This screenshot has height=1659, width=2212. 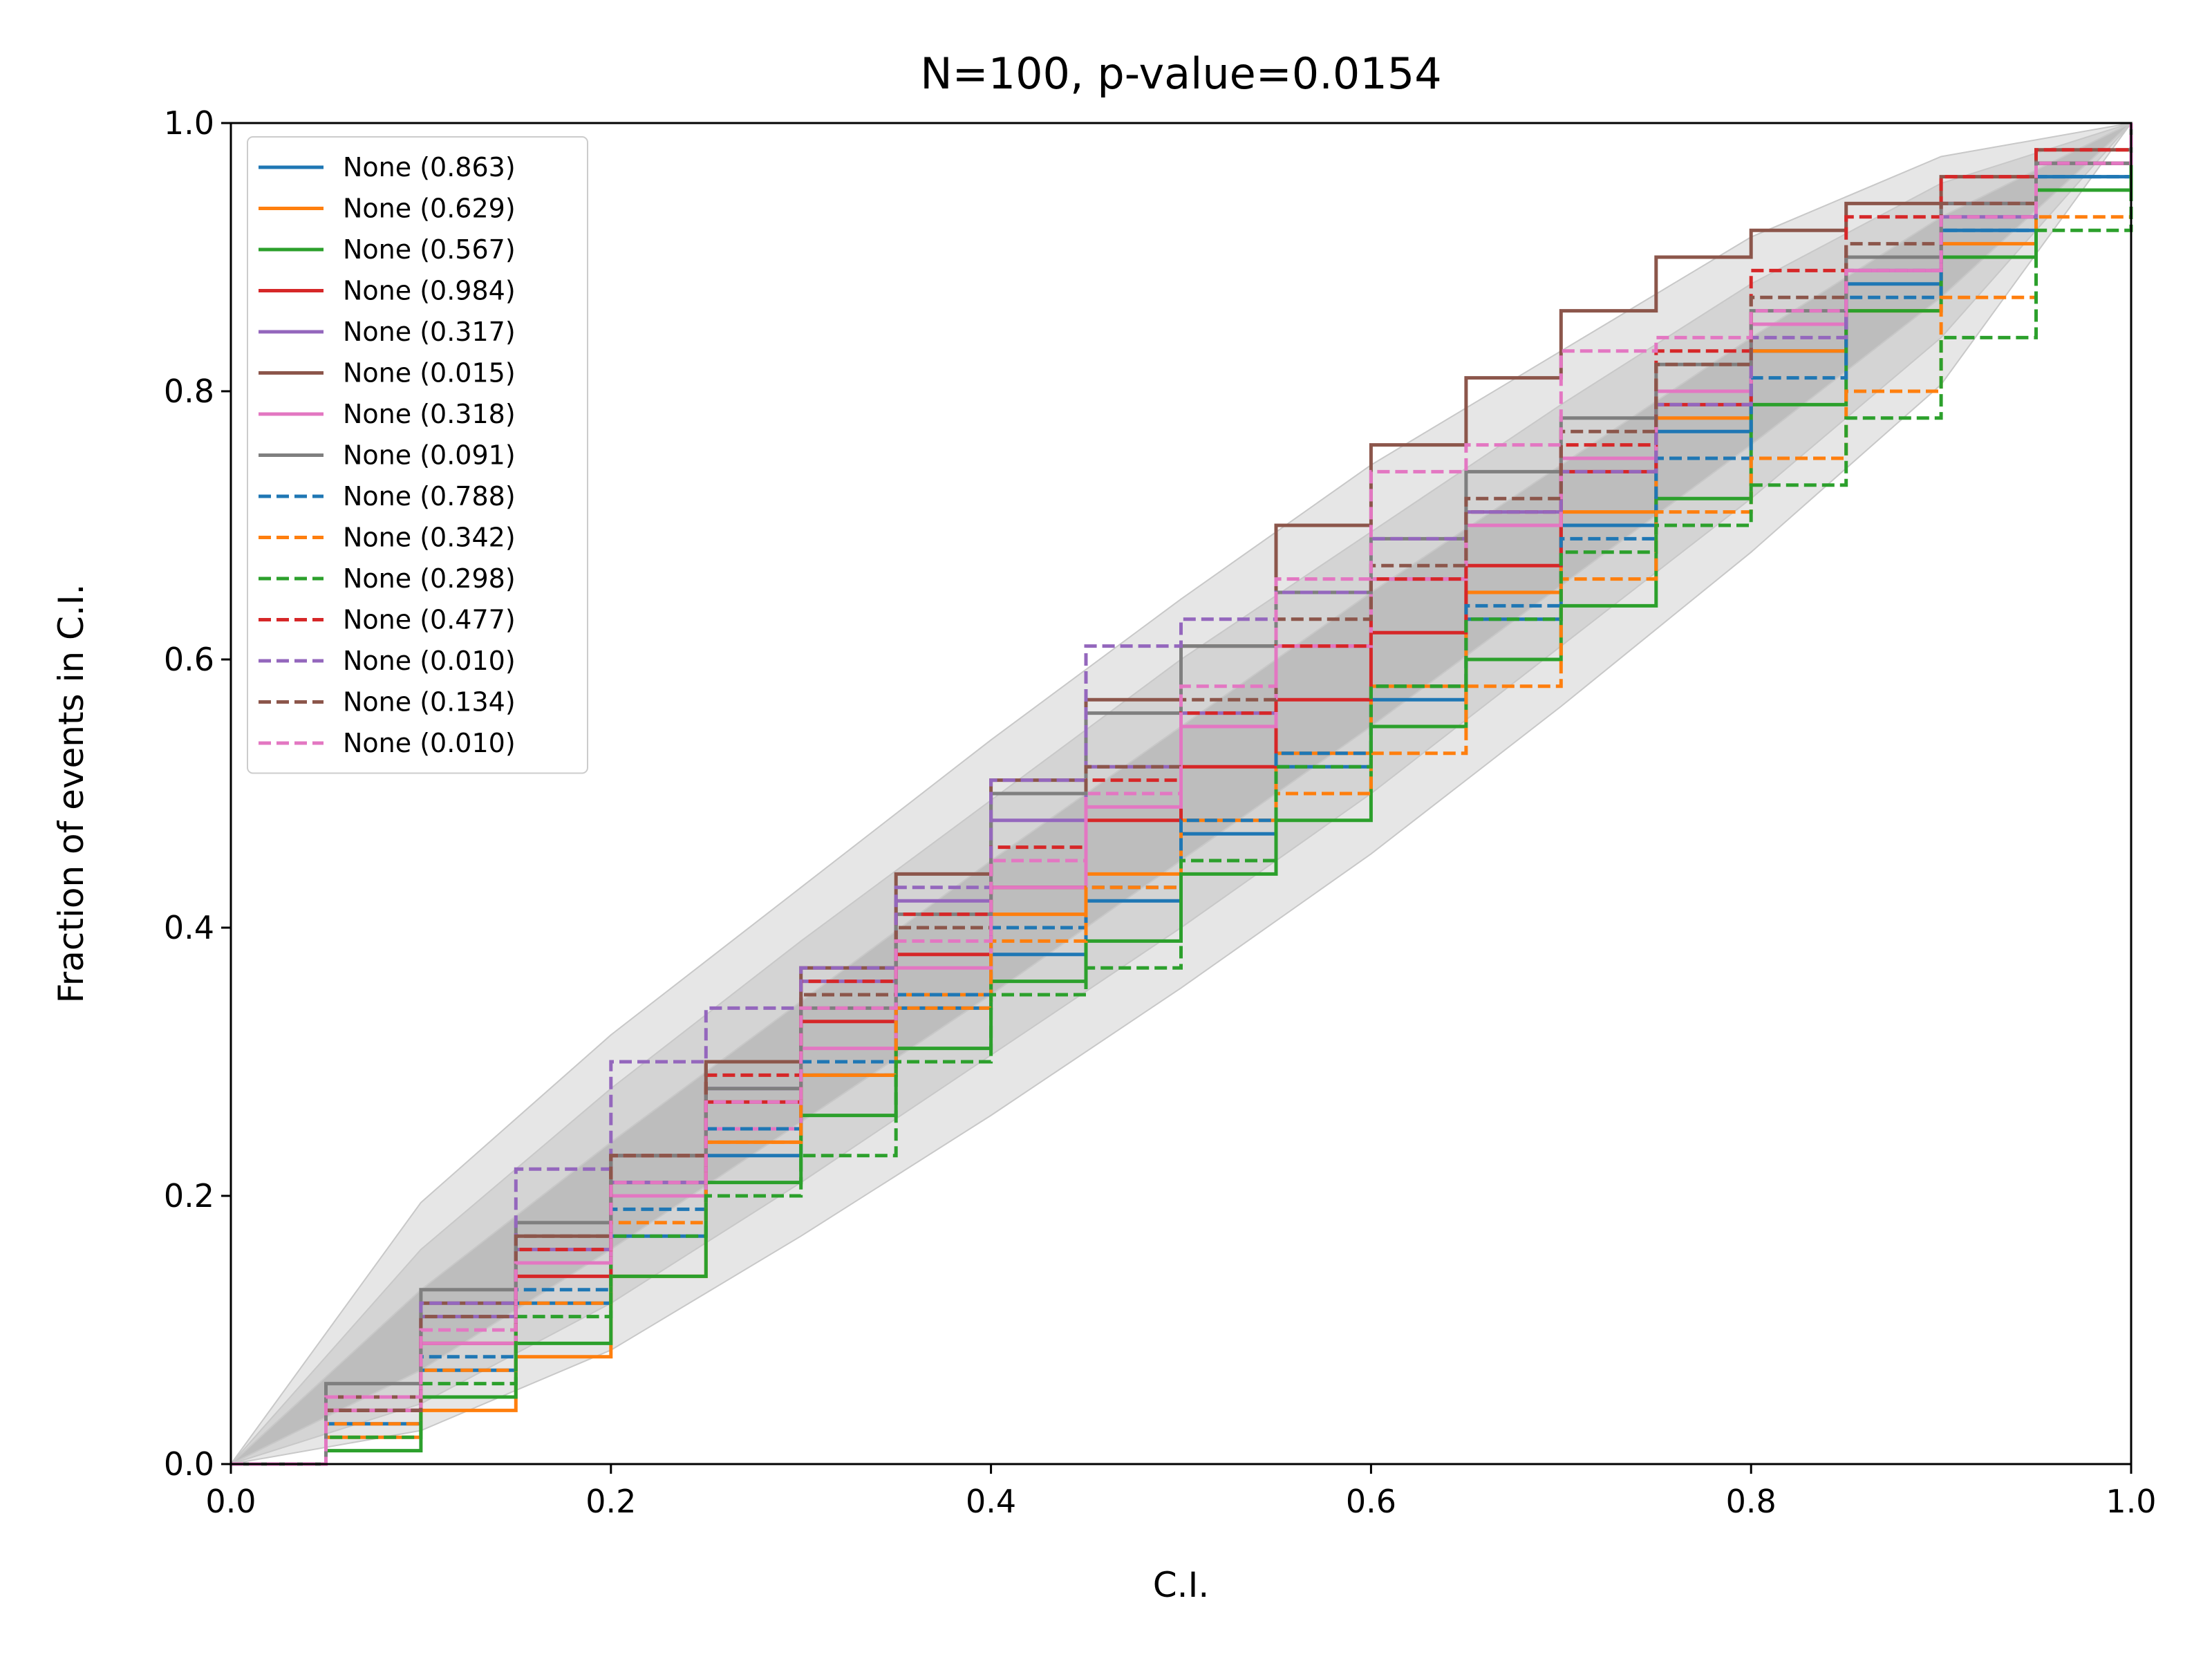 I want to click on legend-label: None (0.342), so click(x=429, y=538).